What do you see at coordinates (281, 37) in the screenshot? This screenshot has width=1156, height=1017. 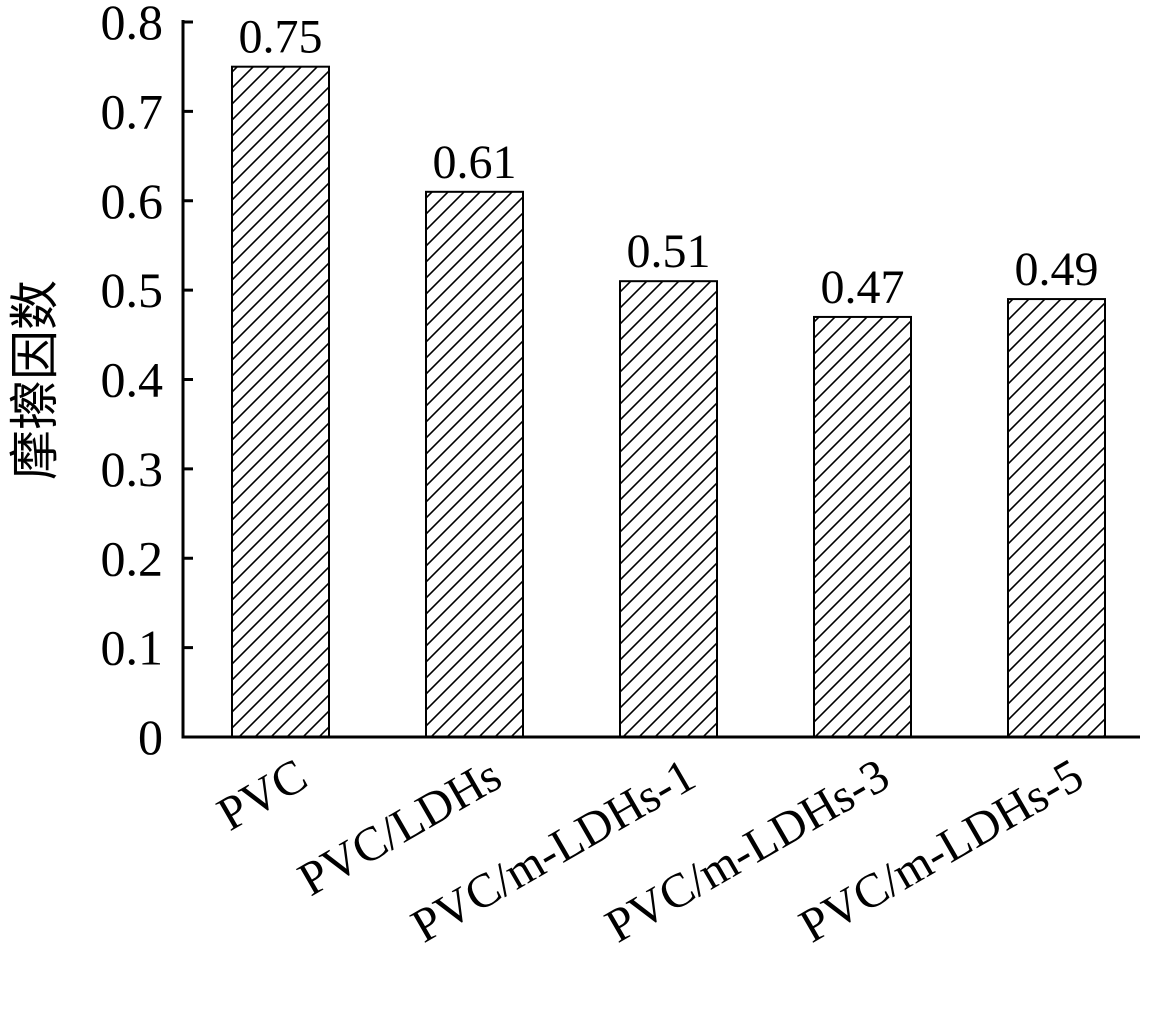 I see `value-label-1: 0.75` at bounding box center [281, 37].